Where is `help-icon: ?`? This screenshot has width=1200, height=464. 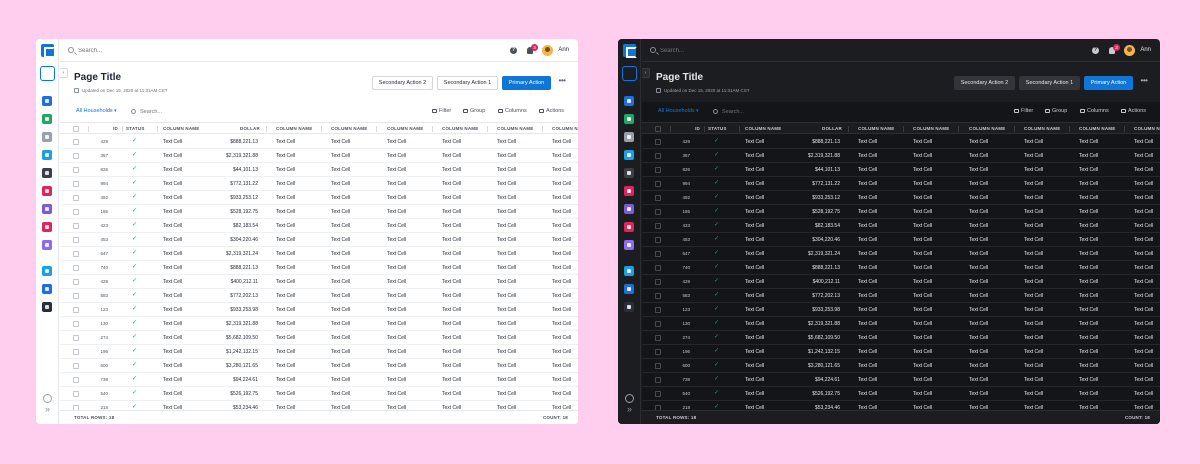
help-icon: ? is located at coordinates (513, 50).